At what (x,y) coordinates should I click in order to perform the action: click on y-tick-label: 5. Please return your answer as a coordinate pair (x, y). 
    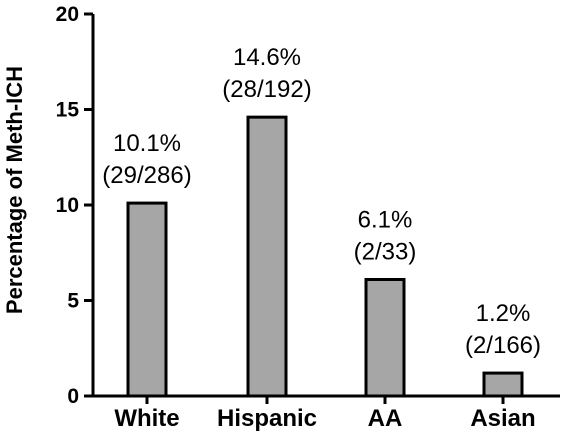
    Looking at the image, I should click on (73, 301).